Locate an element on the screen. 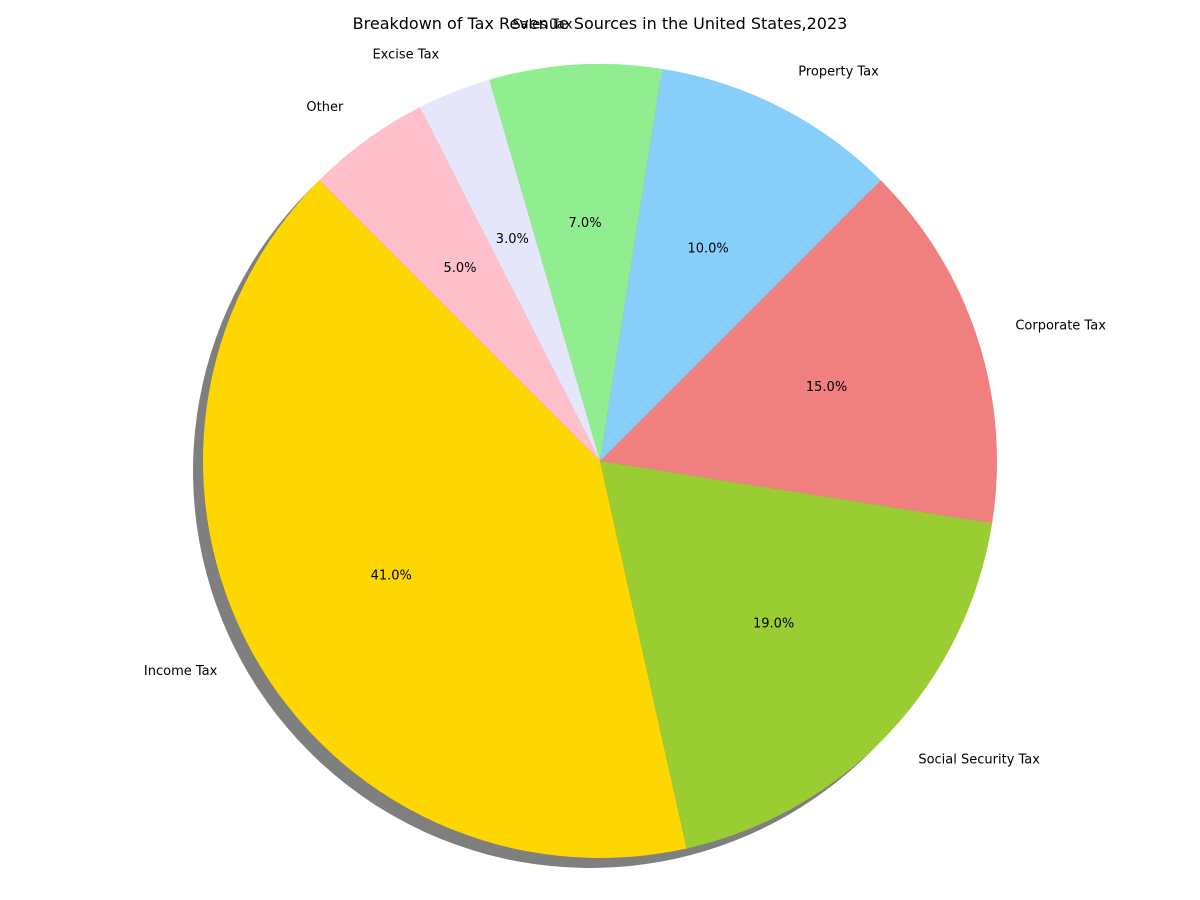 The image size is (1200, 900). slice-other is located at coordinates (459, 284).